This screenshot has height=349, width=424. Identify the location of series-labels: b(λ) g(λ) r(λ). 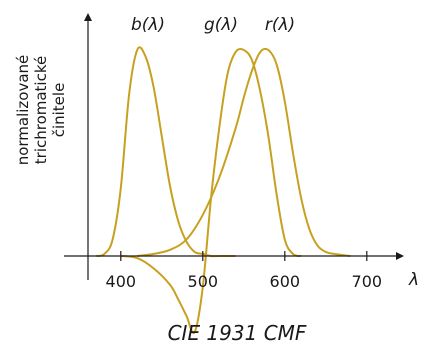
(213, 25).